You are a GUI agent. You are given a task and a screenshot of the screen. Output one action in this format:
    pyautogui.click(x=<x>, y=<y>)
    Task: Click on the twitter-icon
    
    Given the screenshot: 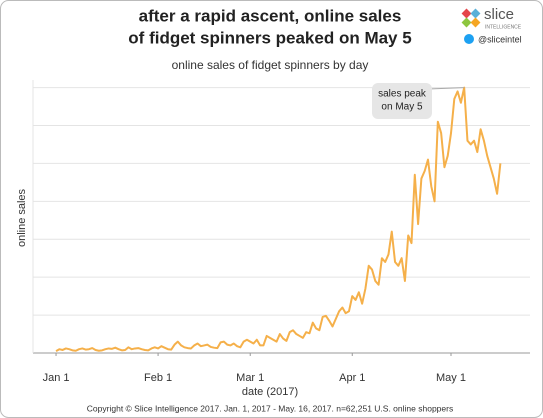 What is the action you would take?
    pyautogui.click(x=469, y=39)
    